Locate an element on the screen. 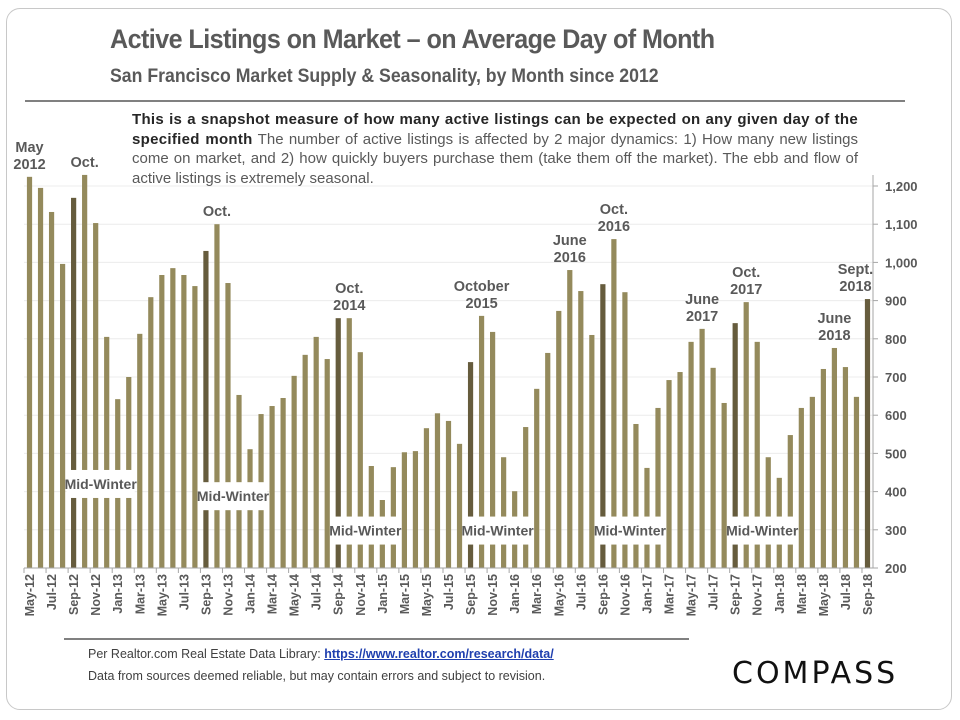  x-tick-label: Jul-18 is located at coordinates (846, 592).